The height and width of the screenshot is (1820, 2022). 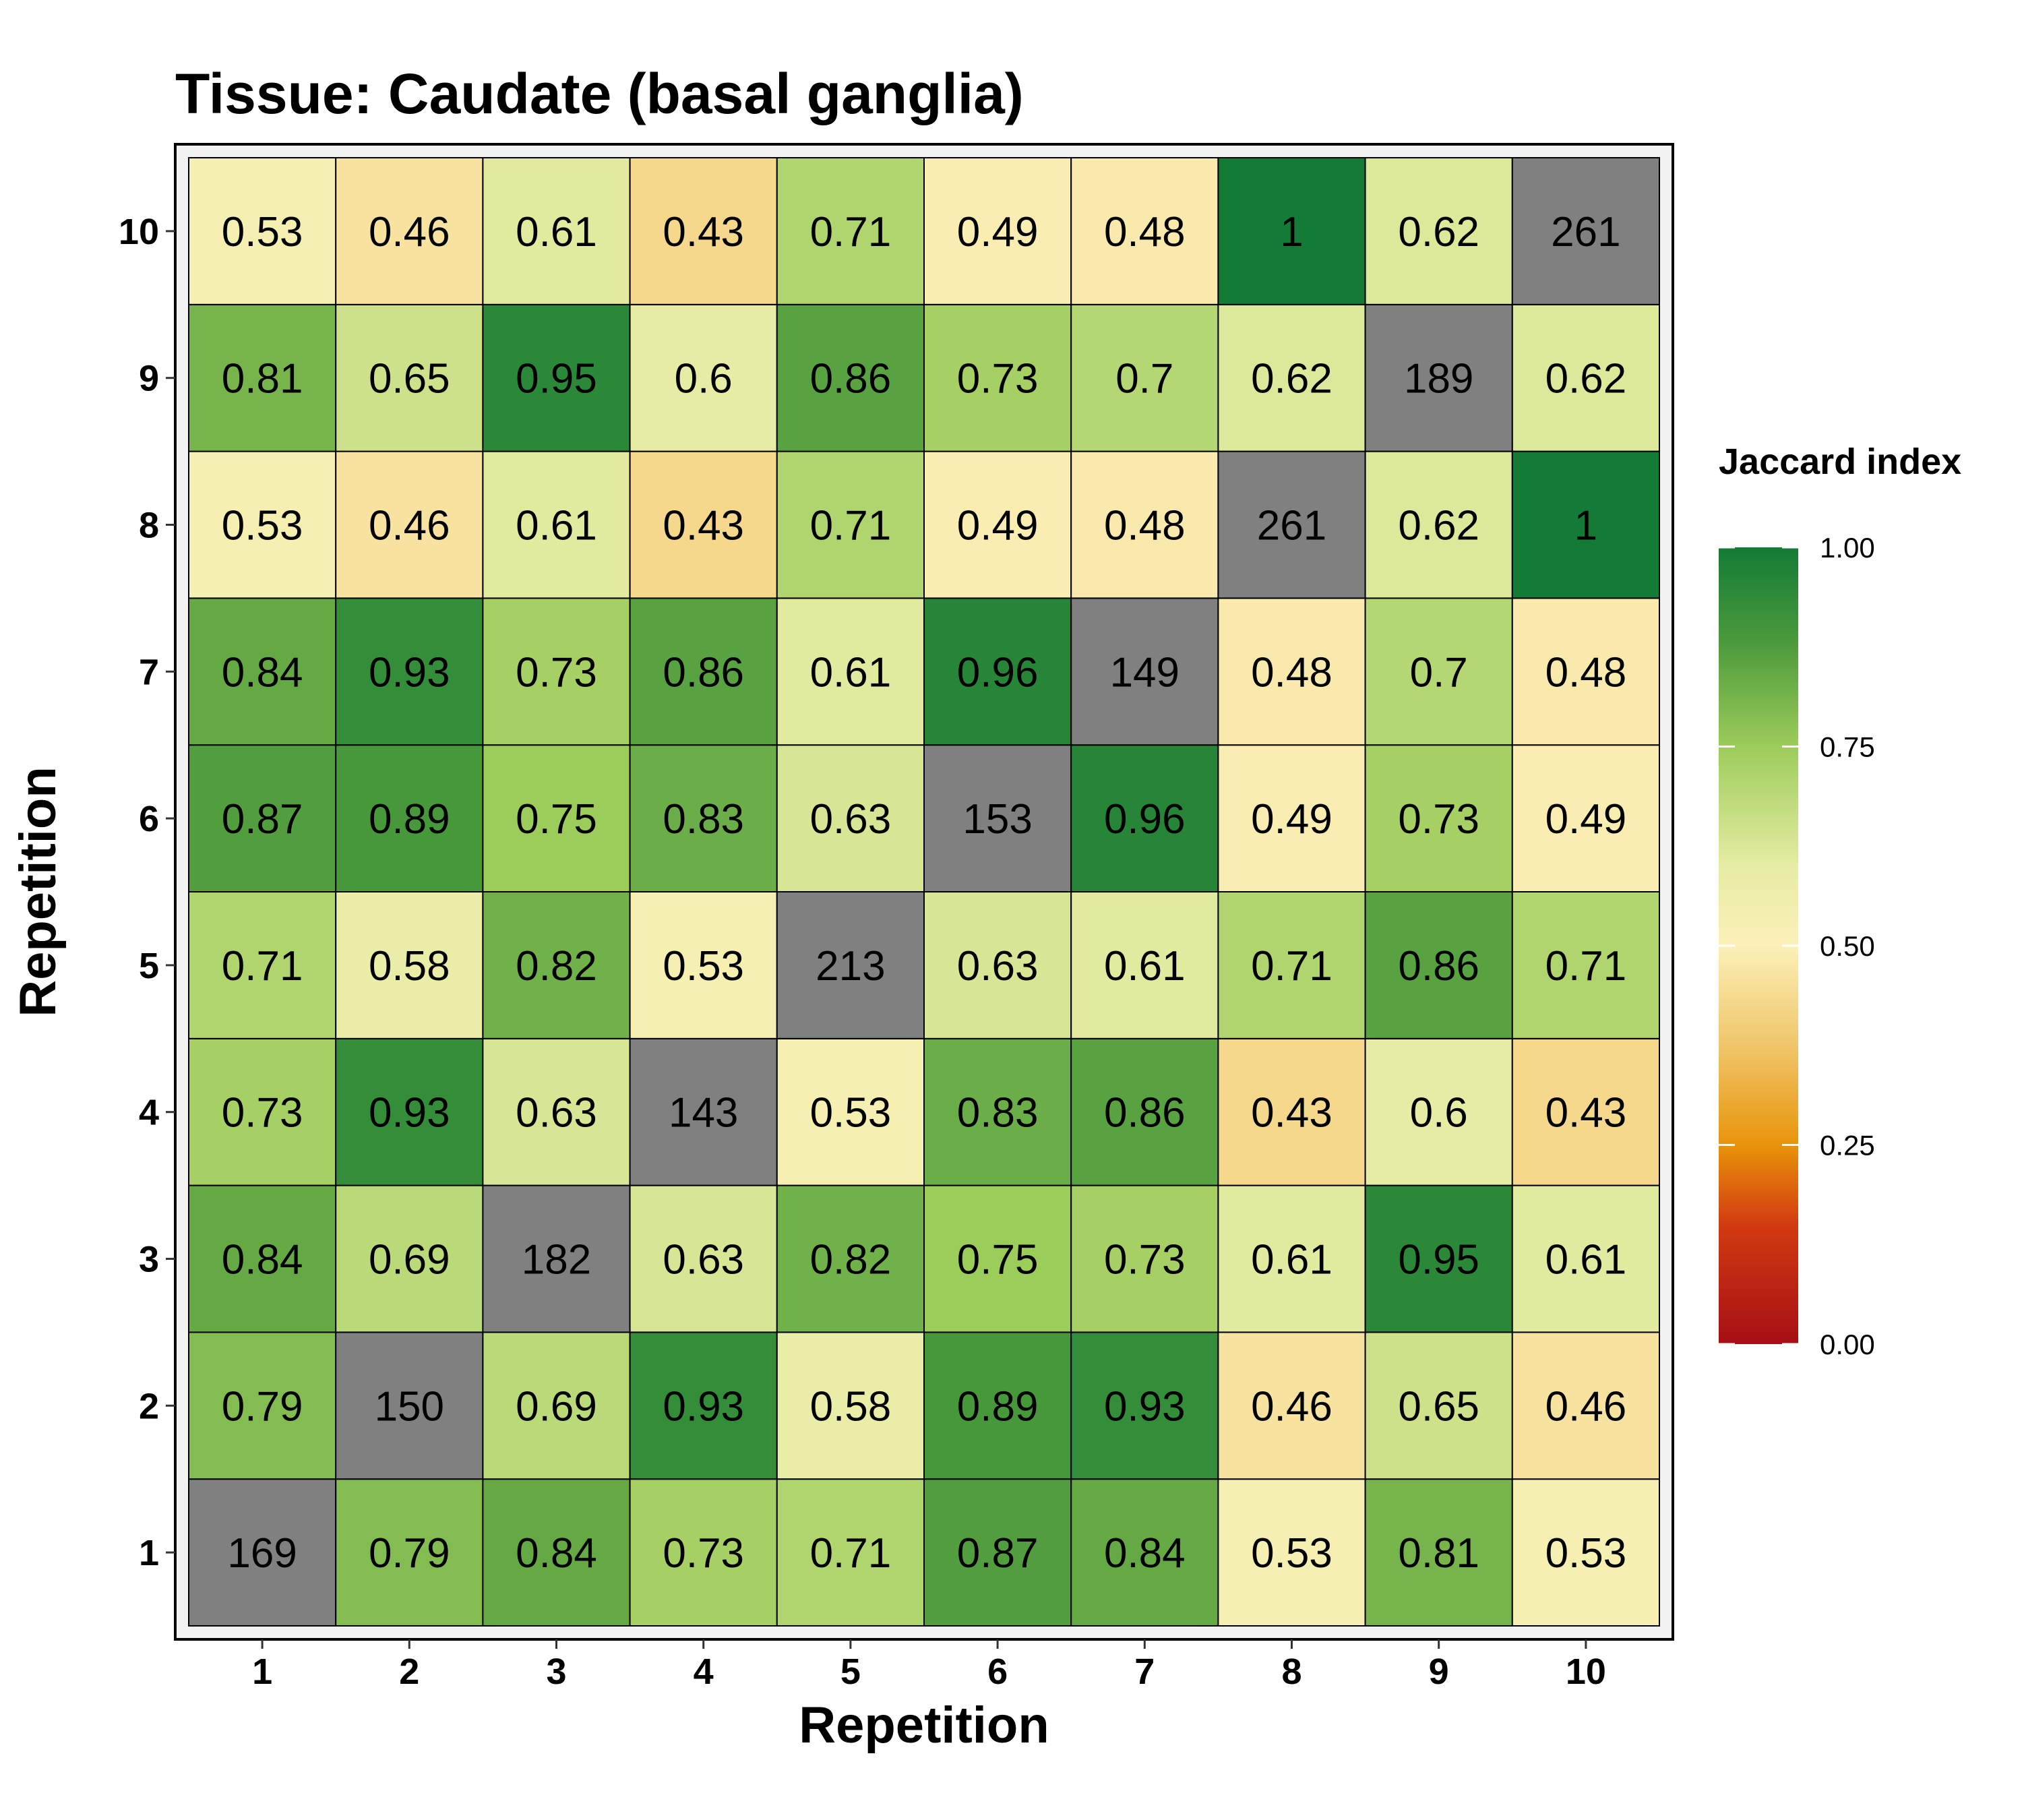 What do you see at coordinates (149, 1406) in the screenshot?
I see `y-tick-label: 2` at bounding box center [149, 1406].